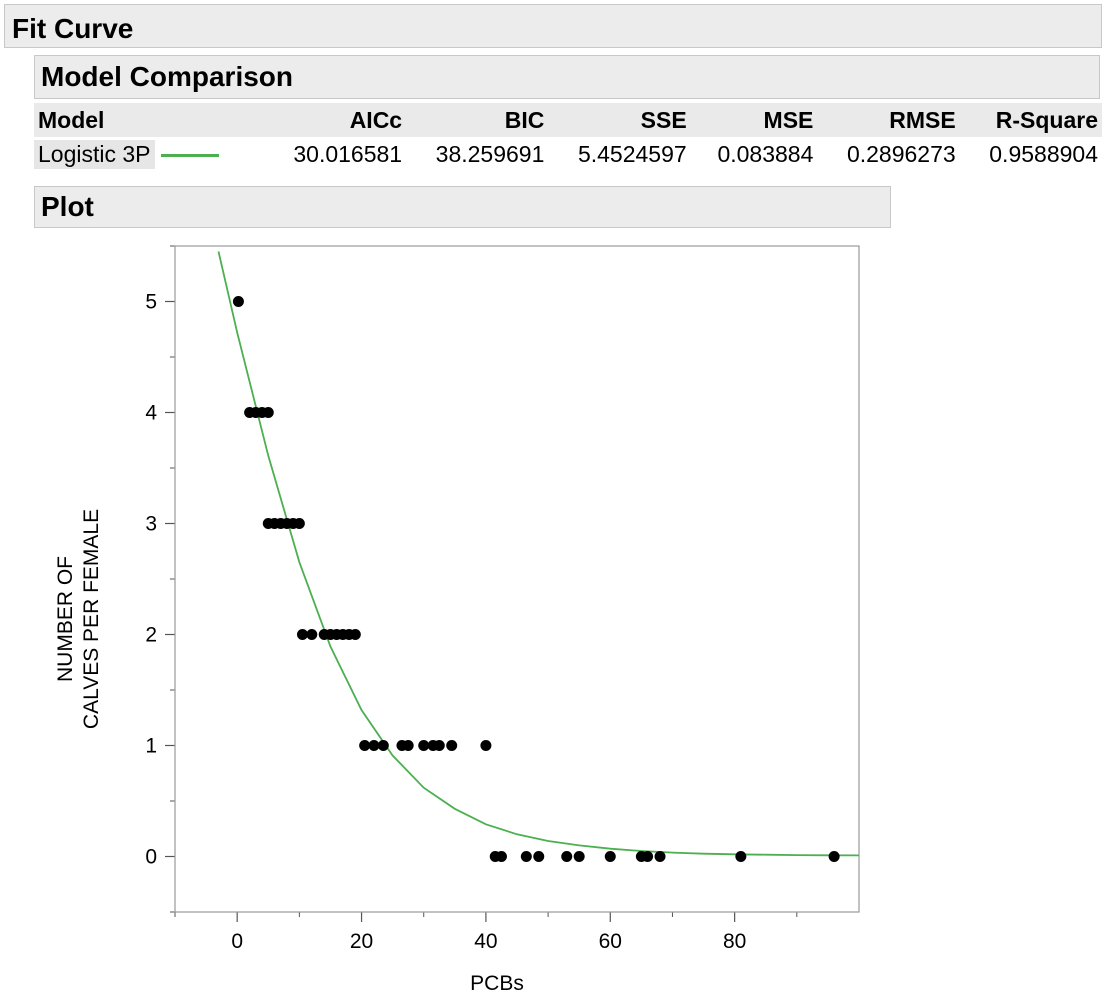 The width and height of the screenshot is (1107, 999). Describe the element at coordinates (765, 153) in the screenshot. I see `mse-value: 0.083884` at that location.